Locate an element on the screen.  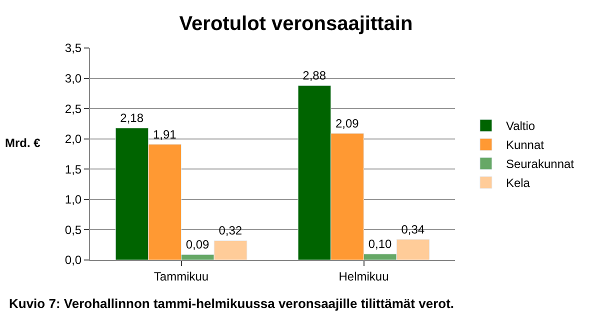
data-label: 2,09 is located at coordinates (347, 123).